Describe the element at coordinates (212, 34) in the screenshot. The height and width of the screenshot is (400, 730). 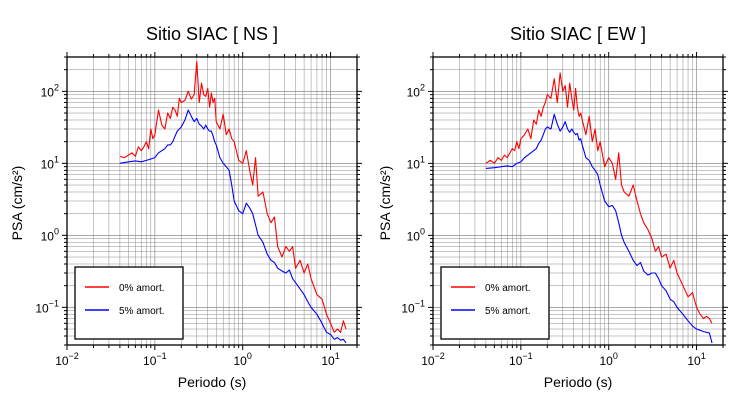
I see `chart-title: Sitio SIAC [ NS ]` at that location.